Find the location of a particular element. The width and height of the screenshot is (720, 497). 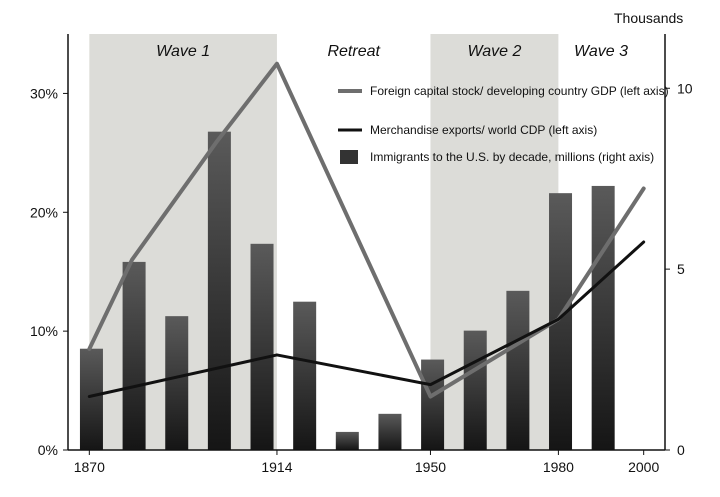

bar-1970 is located at coordinates (518, 370).